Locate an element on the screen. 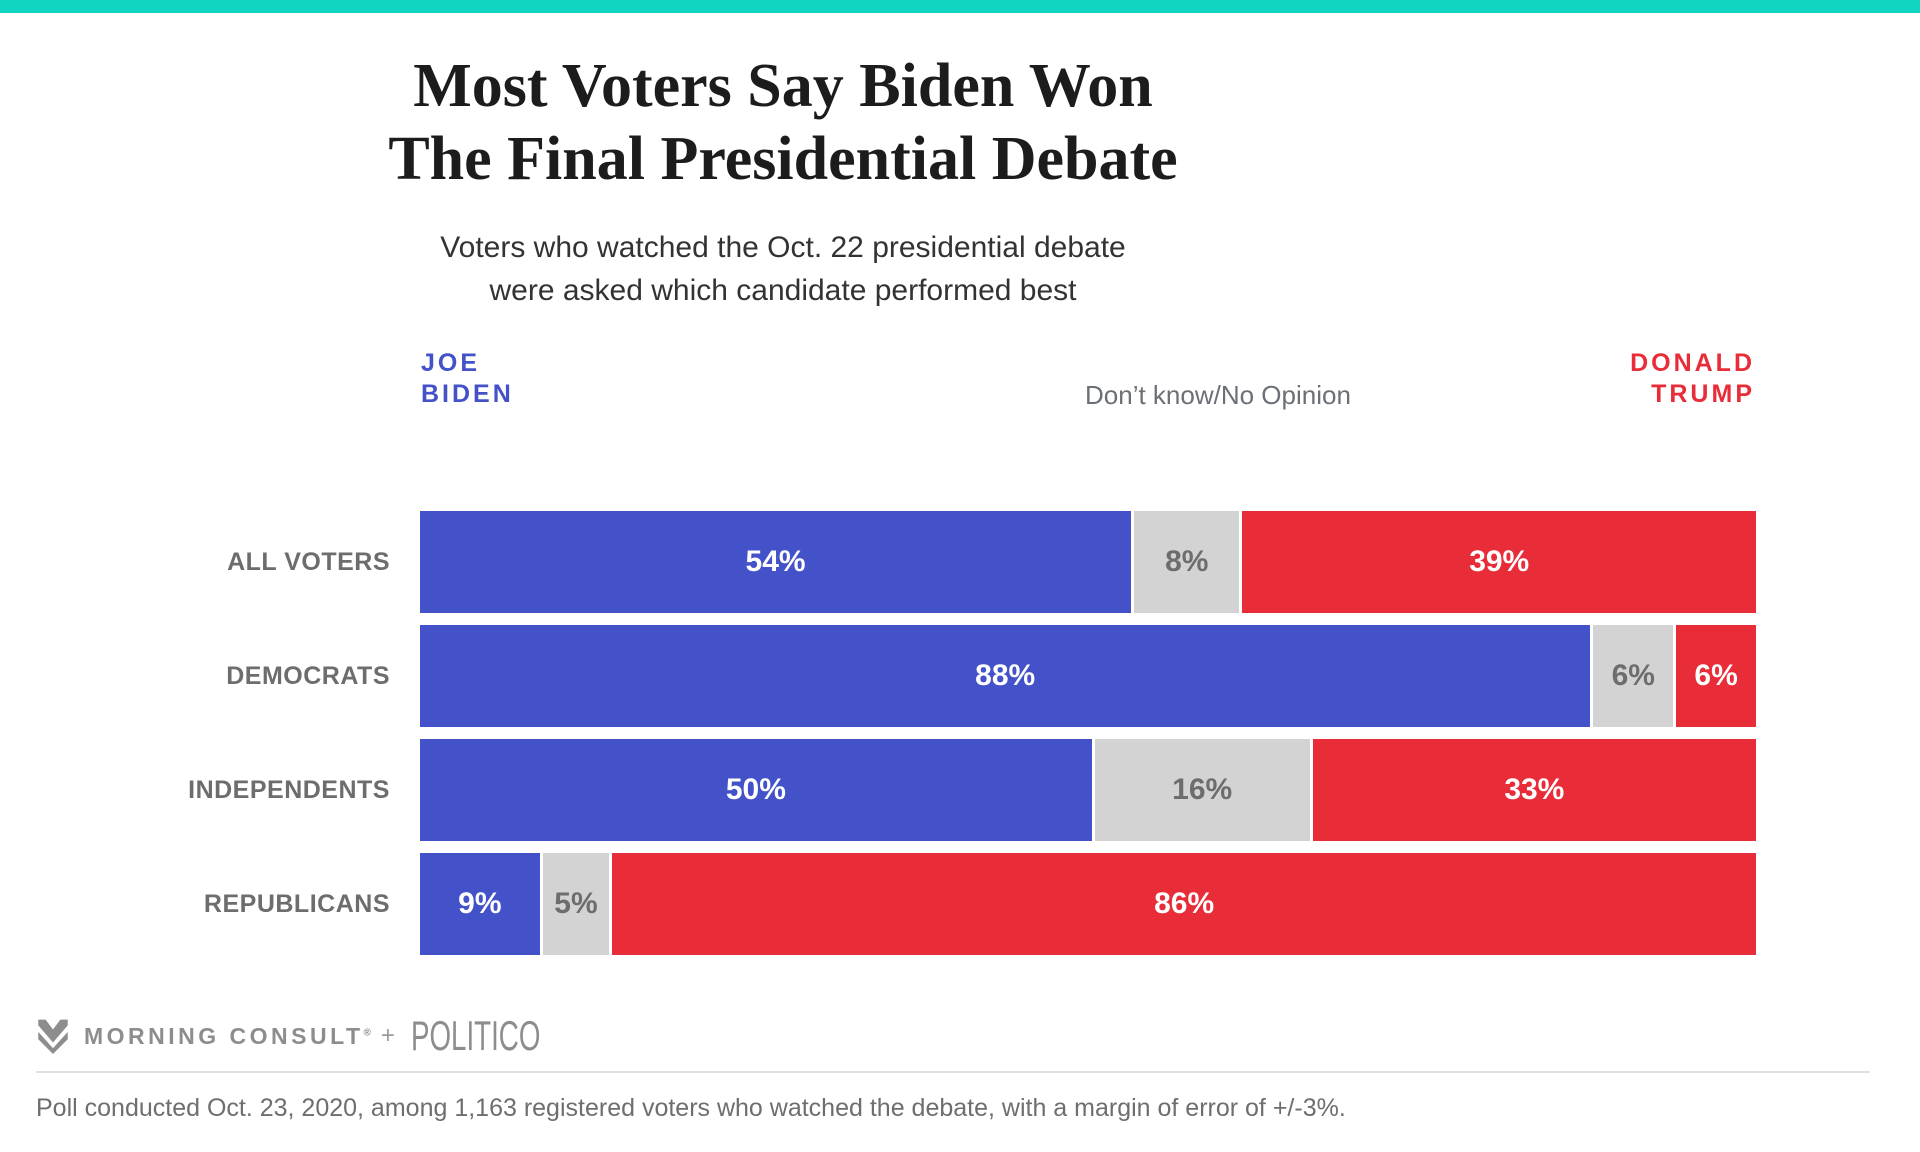 The image size is (1920, 1152). row-bars: 50% 16% 33% is located at coordinates (1088, 790).